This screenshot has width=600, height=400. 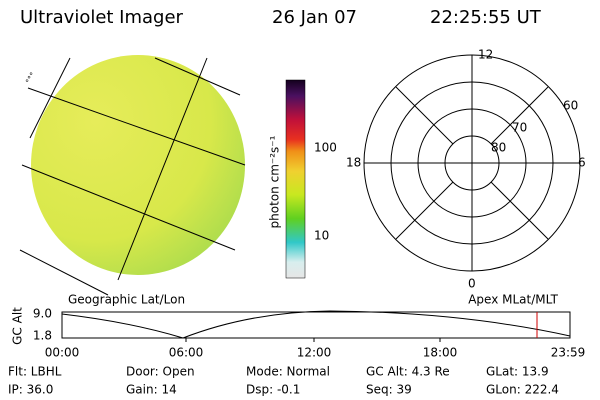 I want to click on colorbar-tick: 10, so click(x=321, y=236).